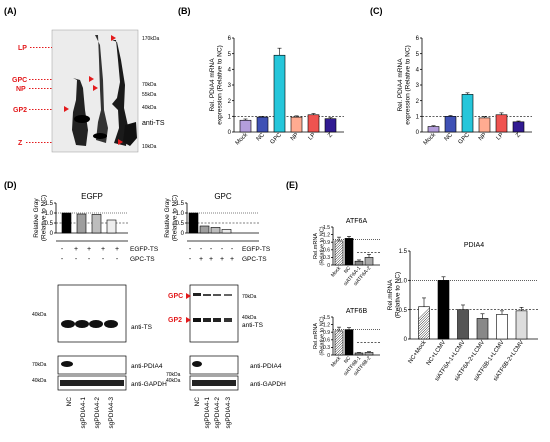 The width and height of the screenshot is (550, 442). What do you see at coordinates (398, 295) in the screenshot?
I see `chartE3-y-label: (Relative to NC)` at bounding box center [398, 295].